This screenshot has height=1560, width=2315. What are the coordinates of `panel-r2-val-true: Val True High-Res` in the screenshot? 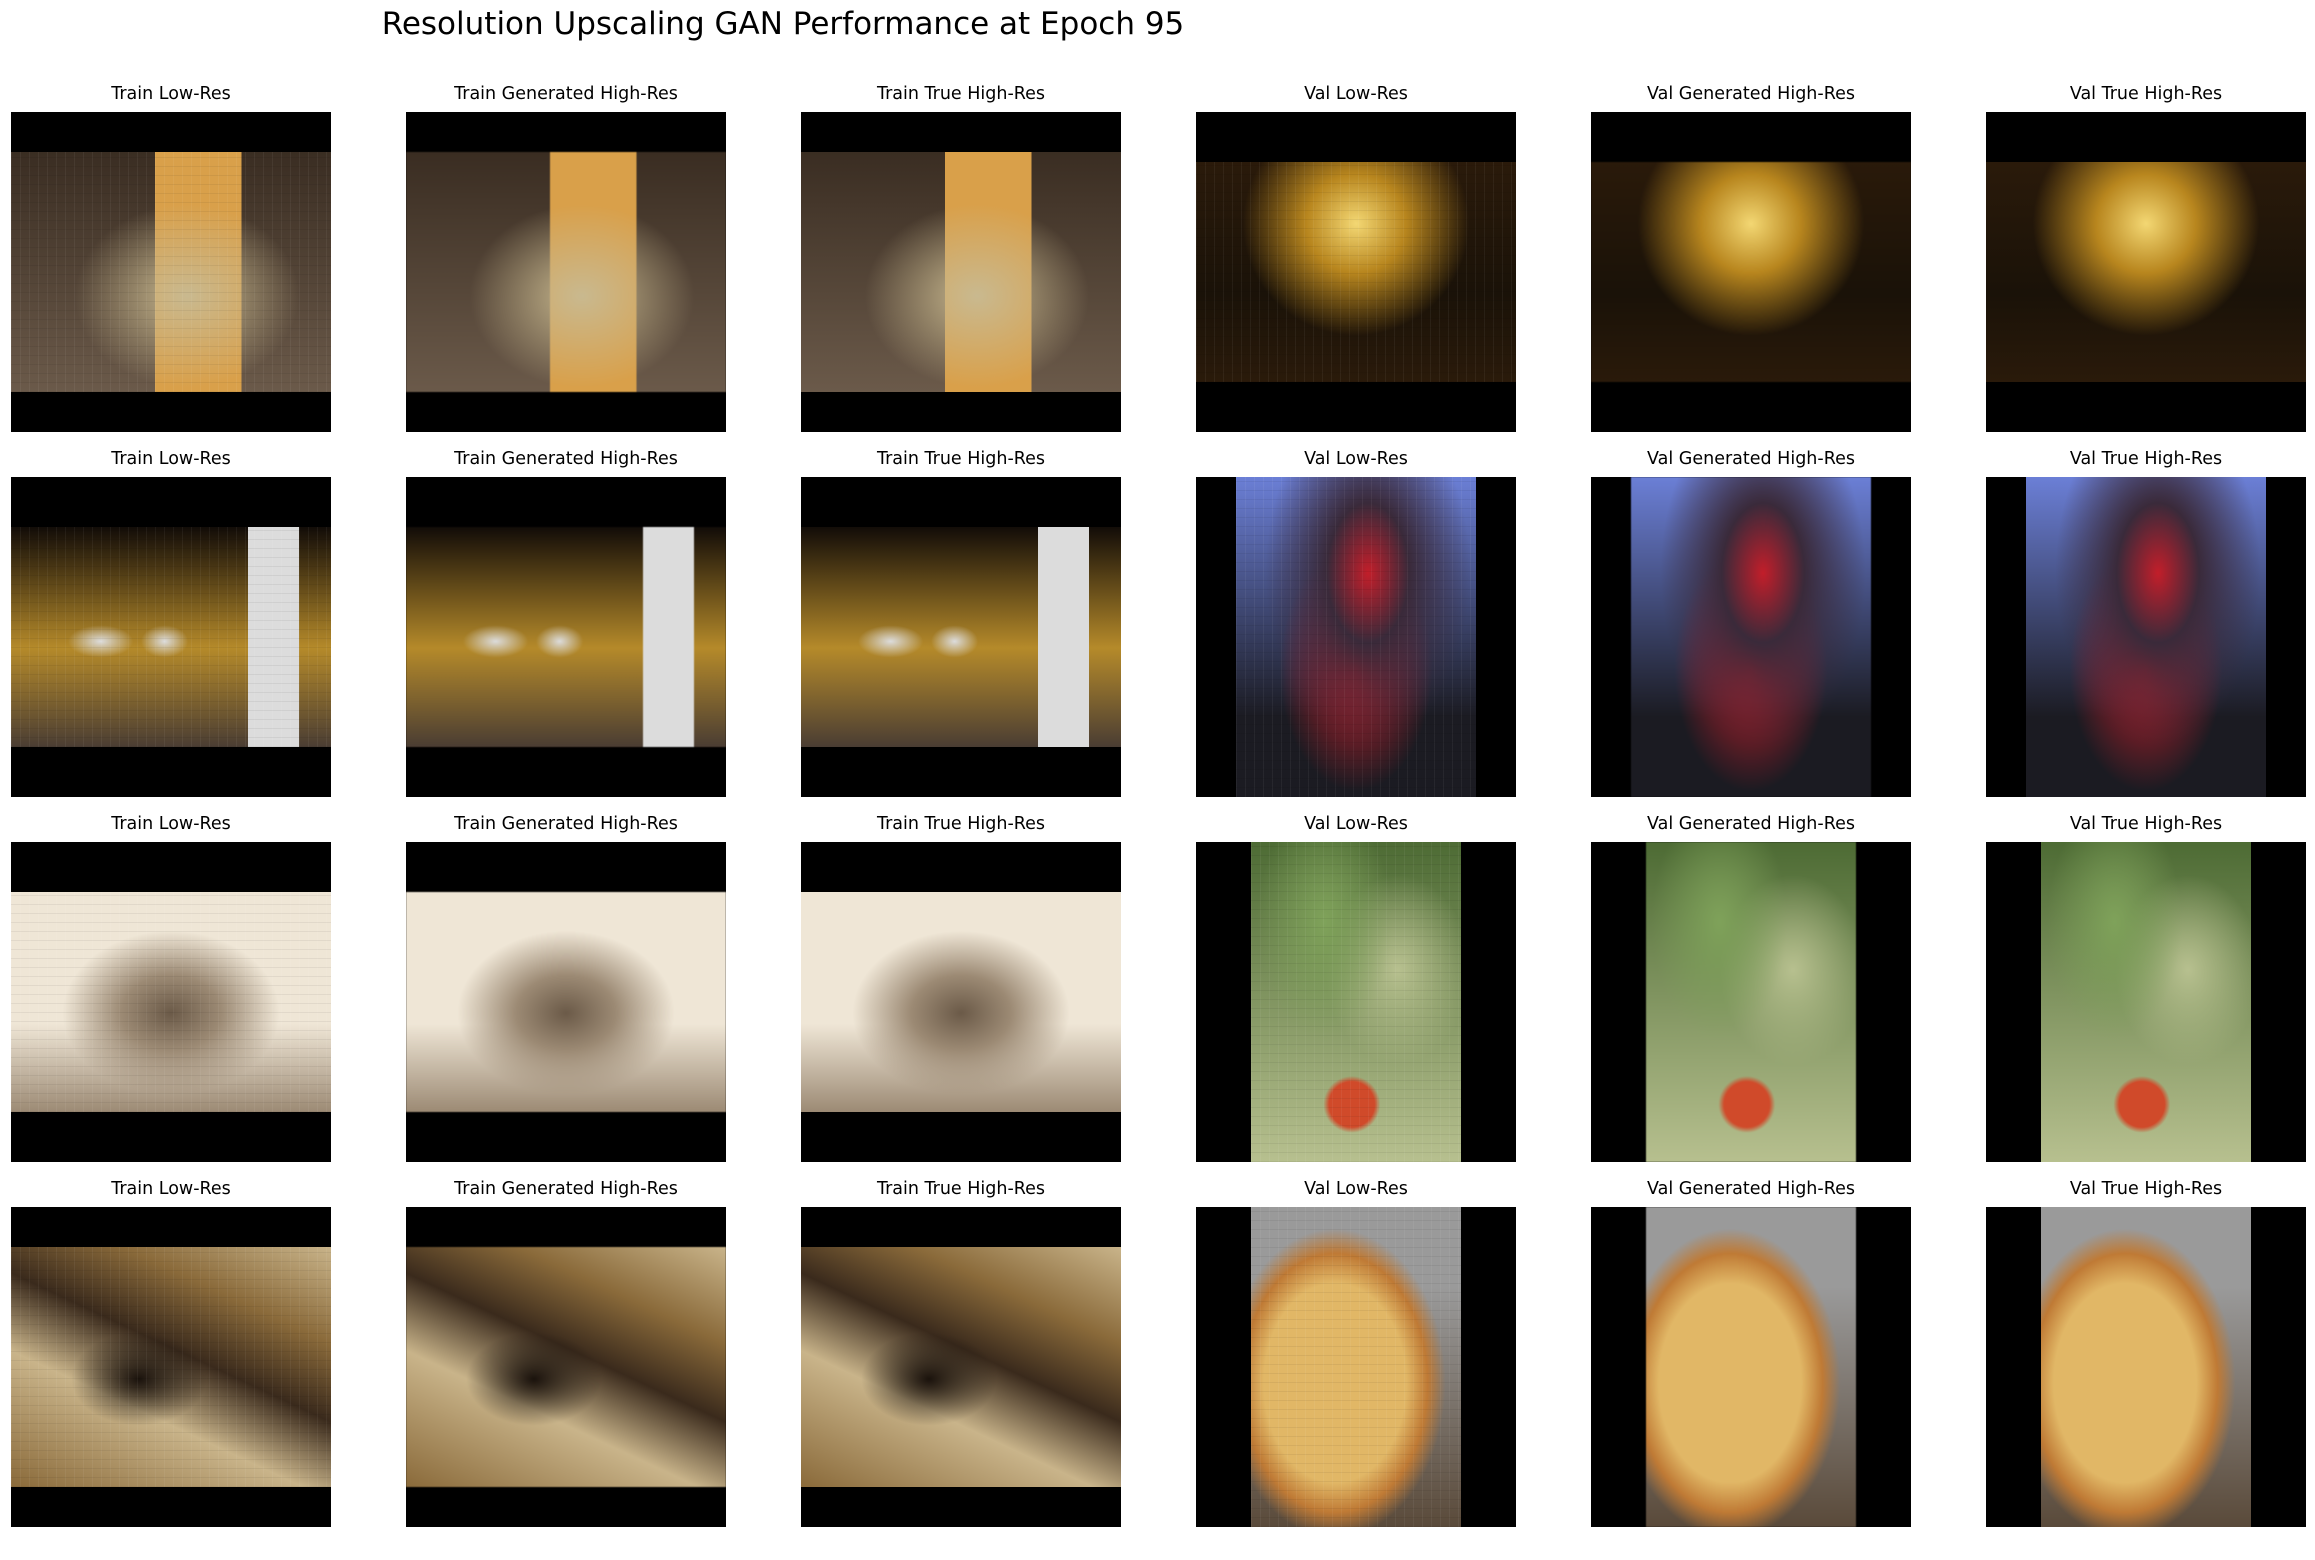 It's located at (2146, 622).